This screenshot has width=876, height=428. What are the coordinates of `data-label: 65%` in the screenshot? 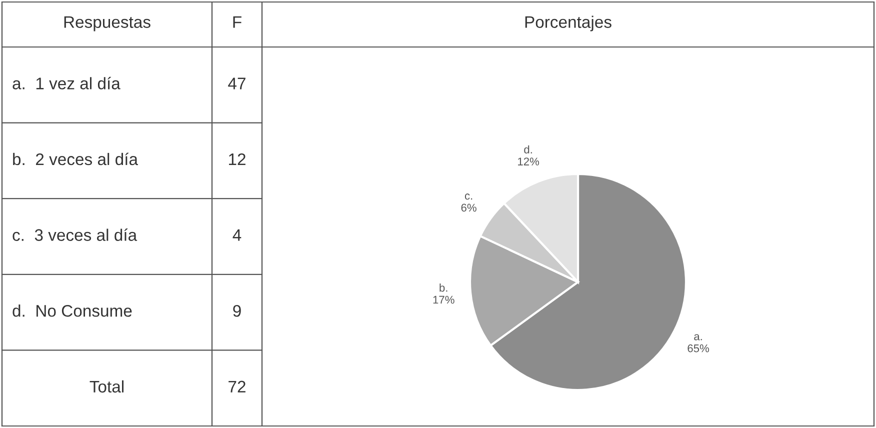 It's located at (699, 348).